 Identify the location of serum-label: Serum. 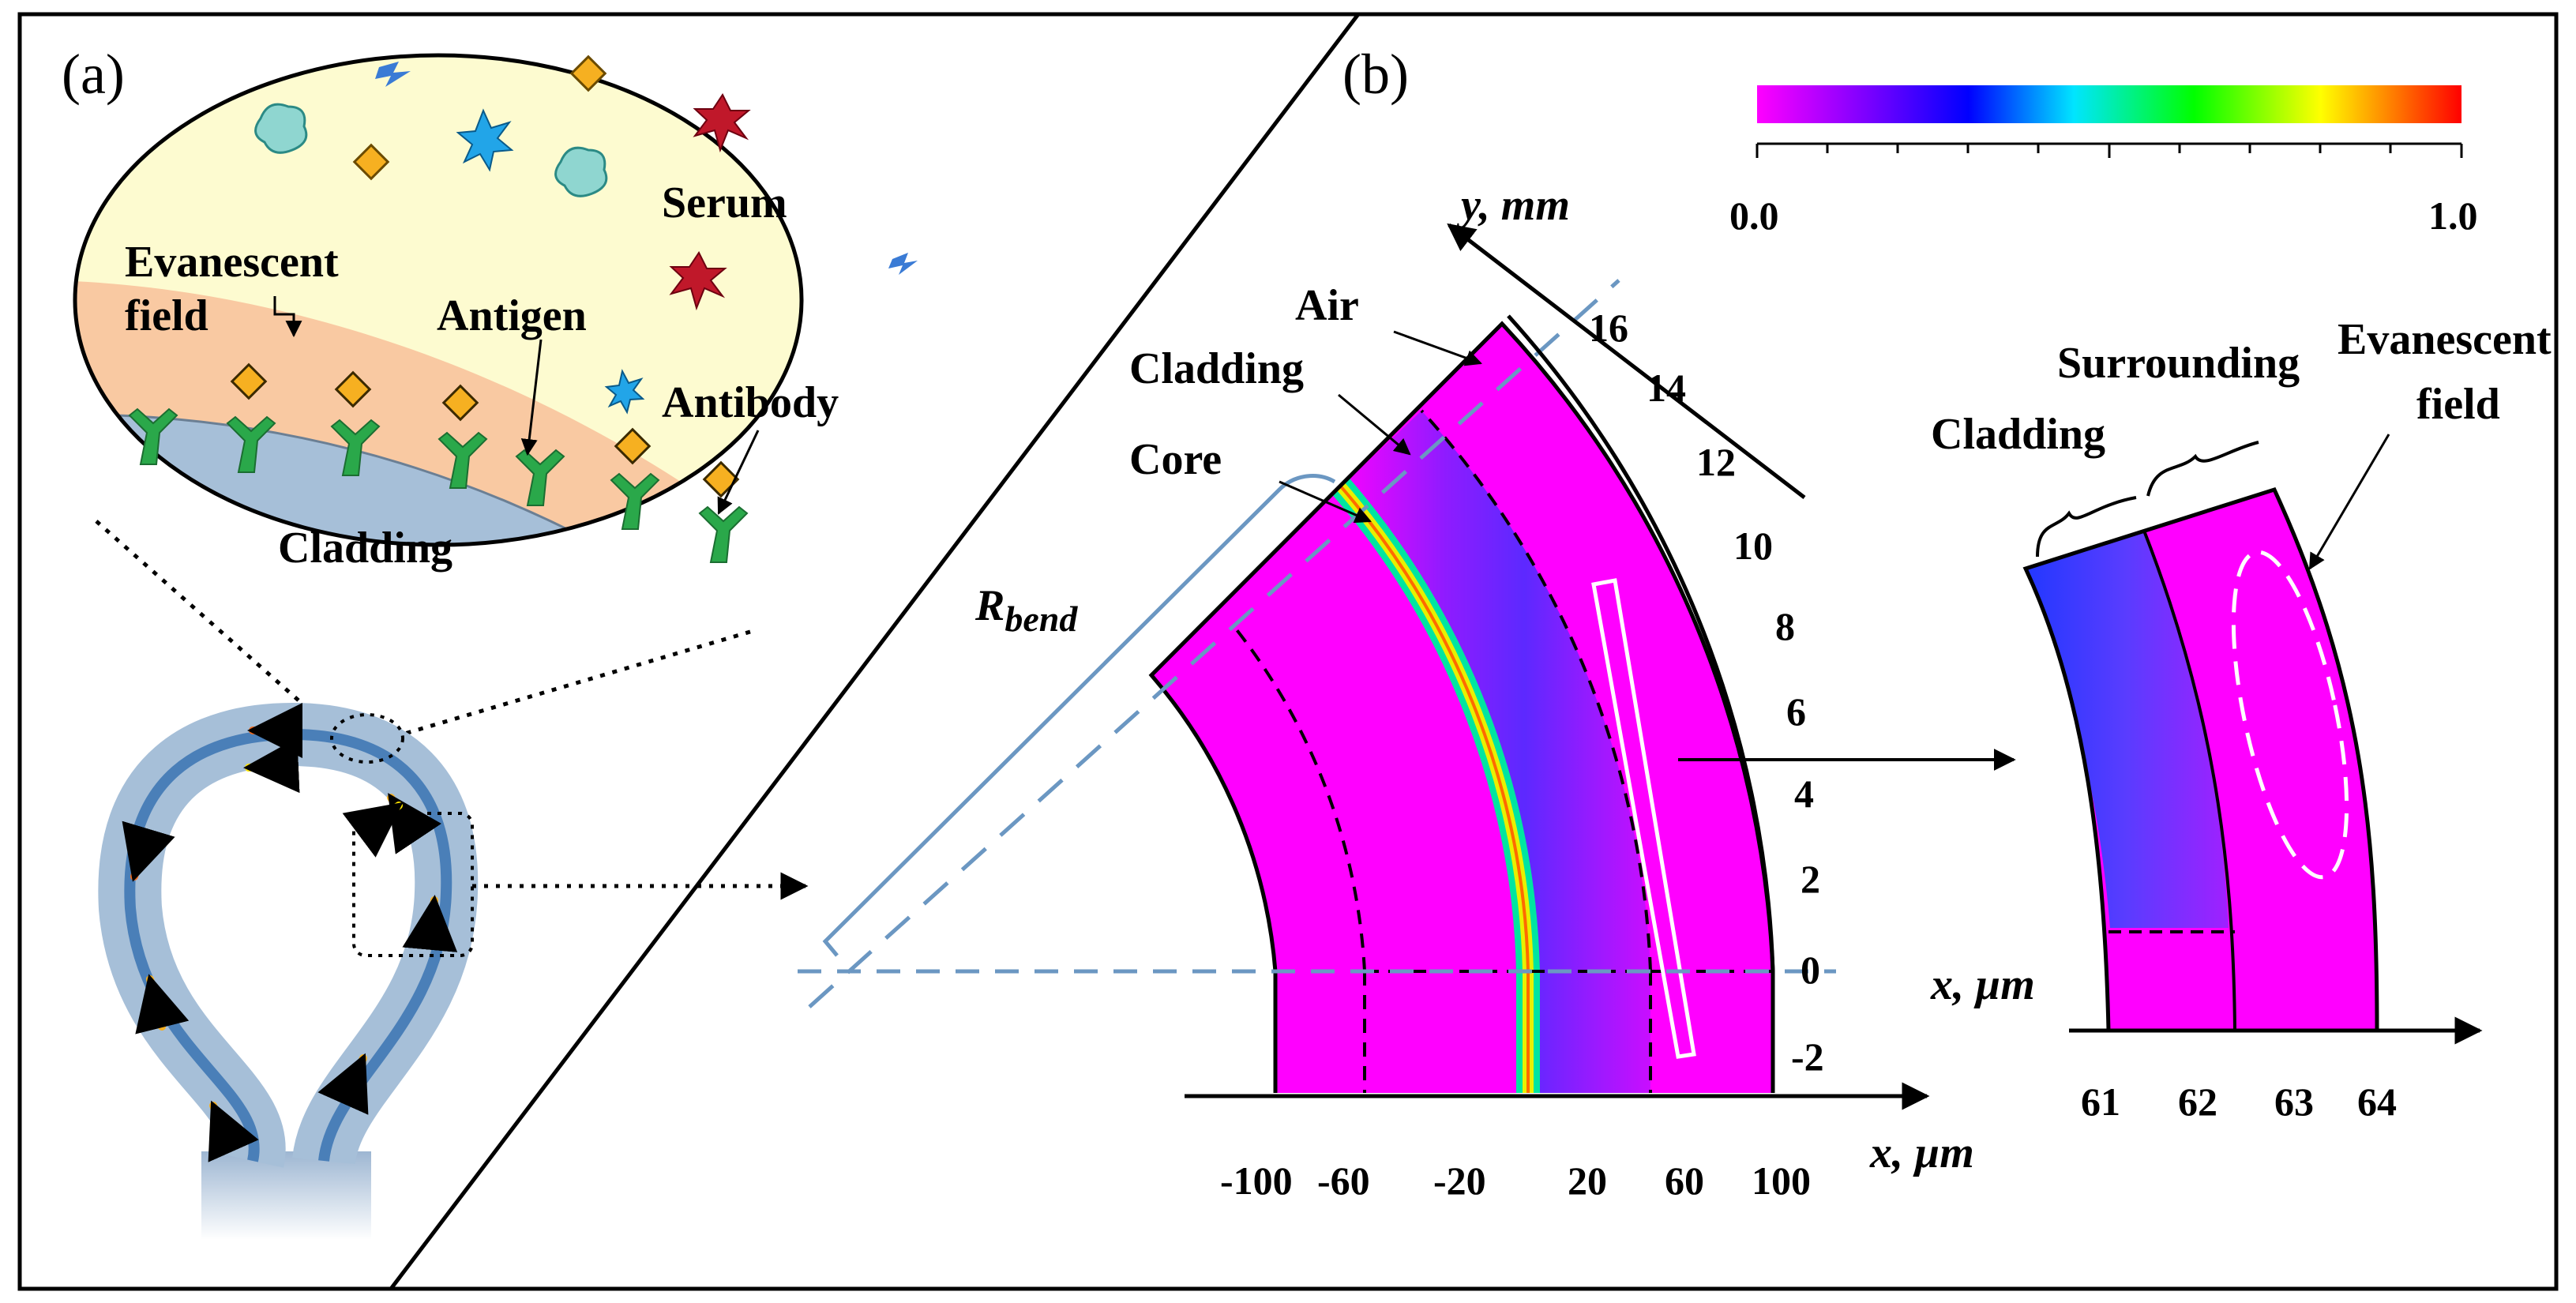
(724, 202).